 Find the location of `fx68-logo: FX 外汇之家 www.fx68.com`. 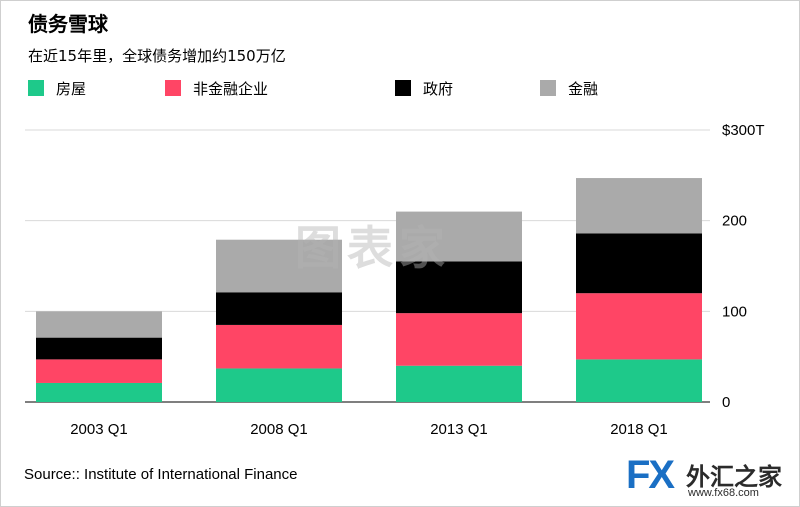

fx68-logo: FX 外汇之家 www.fx68.com is located at coordinates (710, 478).